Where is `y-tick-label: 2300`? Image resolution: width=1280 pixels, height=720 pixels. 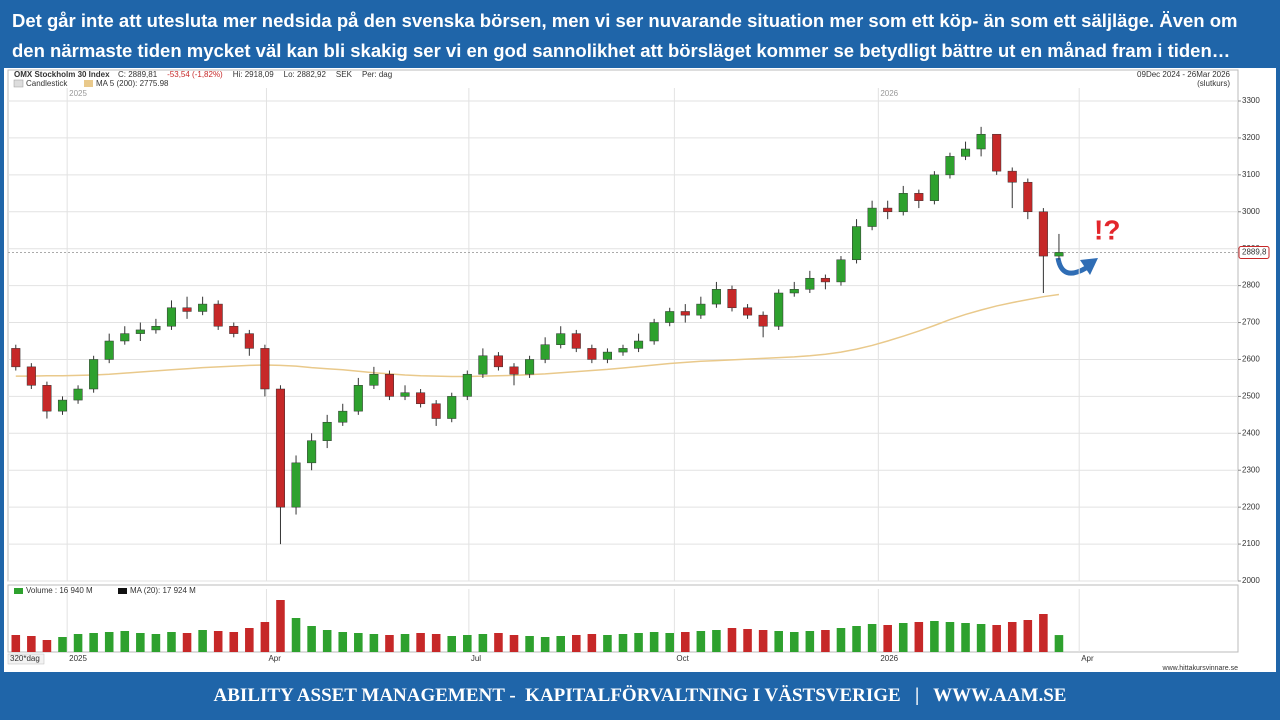
y-tick-label: 2300 is located at coordinates (1251, 469).